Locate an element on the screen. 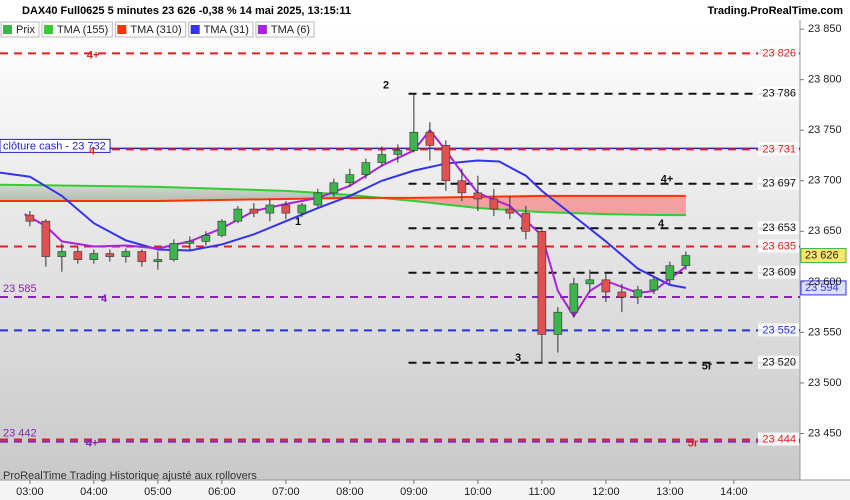 The image size is (850, 500). price-tag: 23 731 is located at coordinates (779, 149).